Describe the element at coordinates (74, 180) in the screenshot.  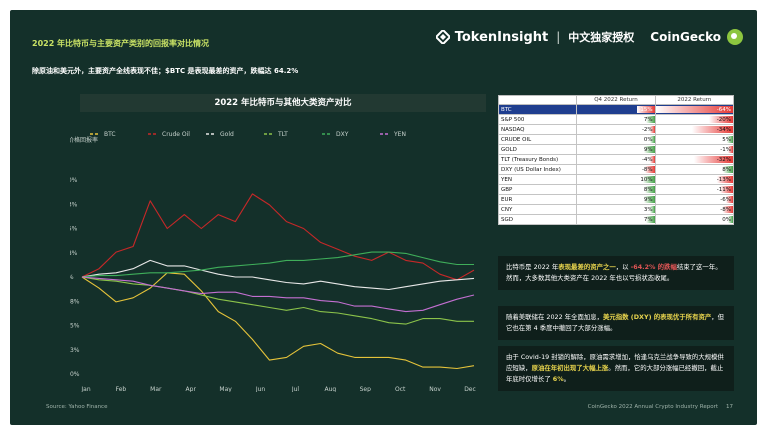
I see `y-tick-label: 70%` at that location.